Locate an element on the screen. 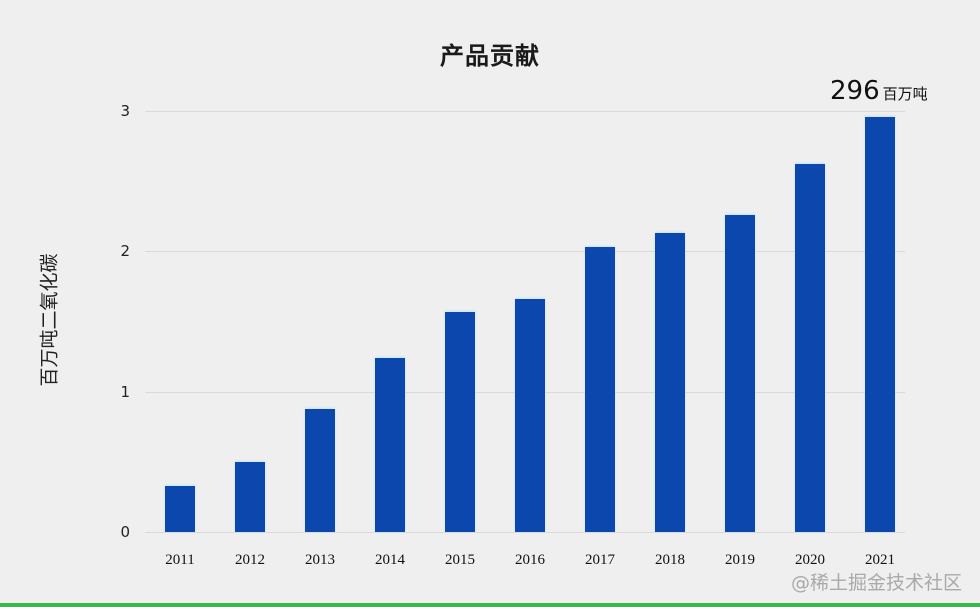 The image size is (980, 607). bar-2021 is located at coordinates (880, 324).